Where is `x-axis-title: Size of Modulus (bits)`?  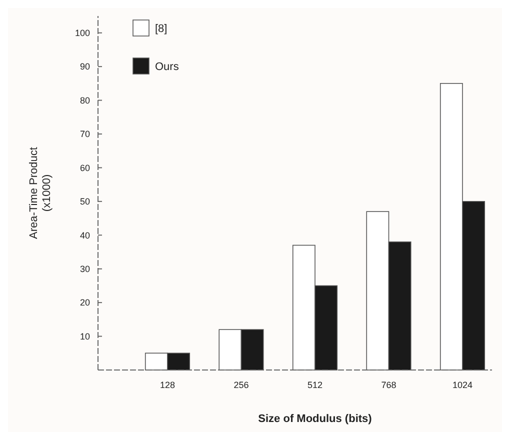 x-axis-title: Size of Modulus (bits) is located at coordinates (315, 419).